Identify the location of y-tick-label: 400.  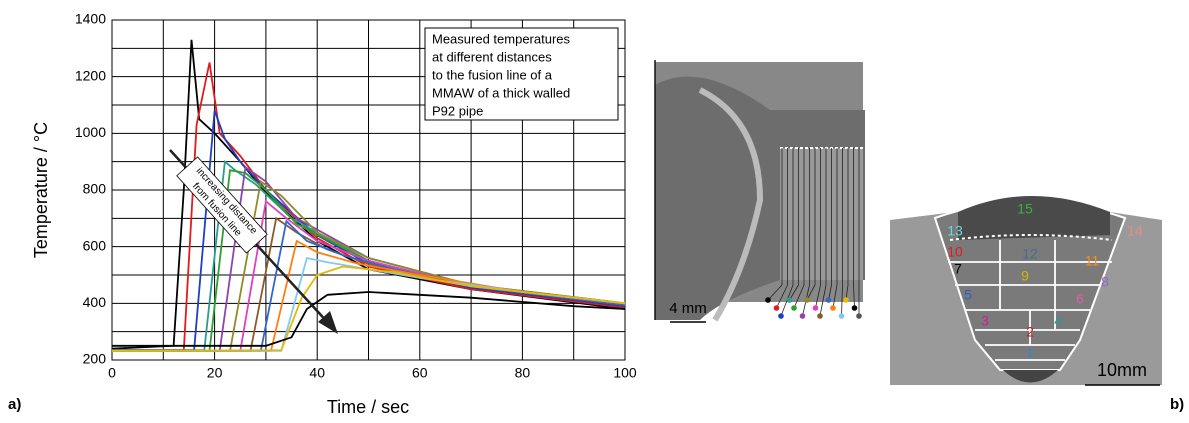
(95, 302).